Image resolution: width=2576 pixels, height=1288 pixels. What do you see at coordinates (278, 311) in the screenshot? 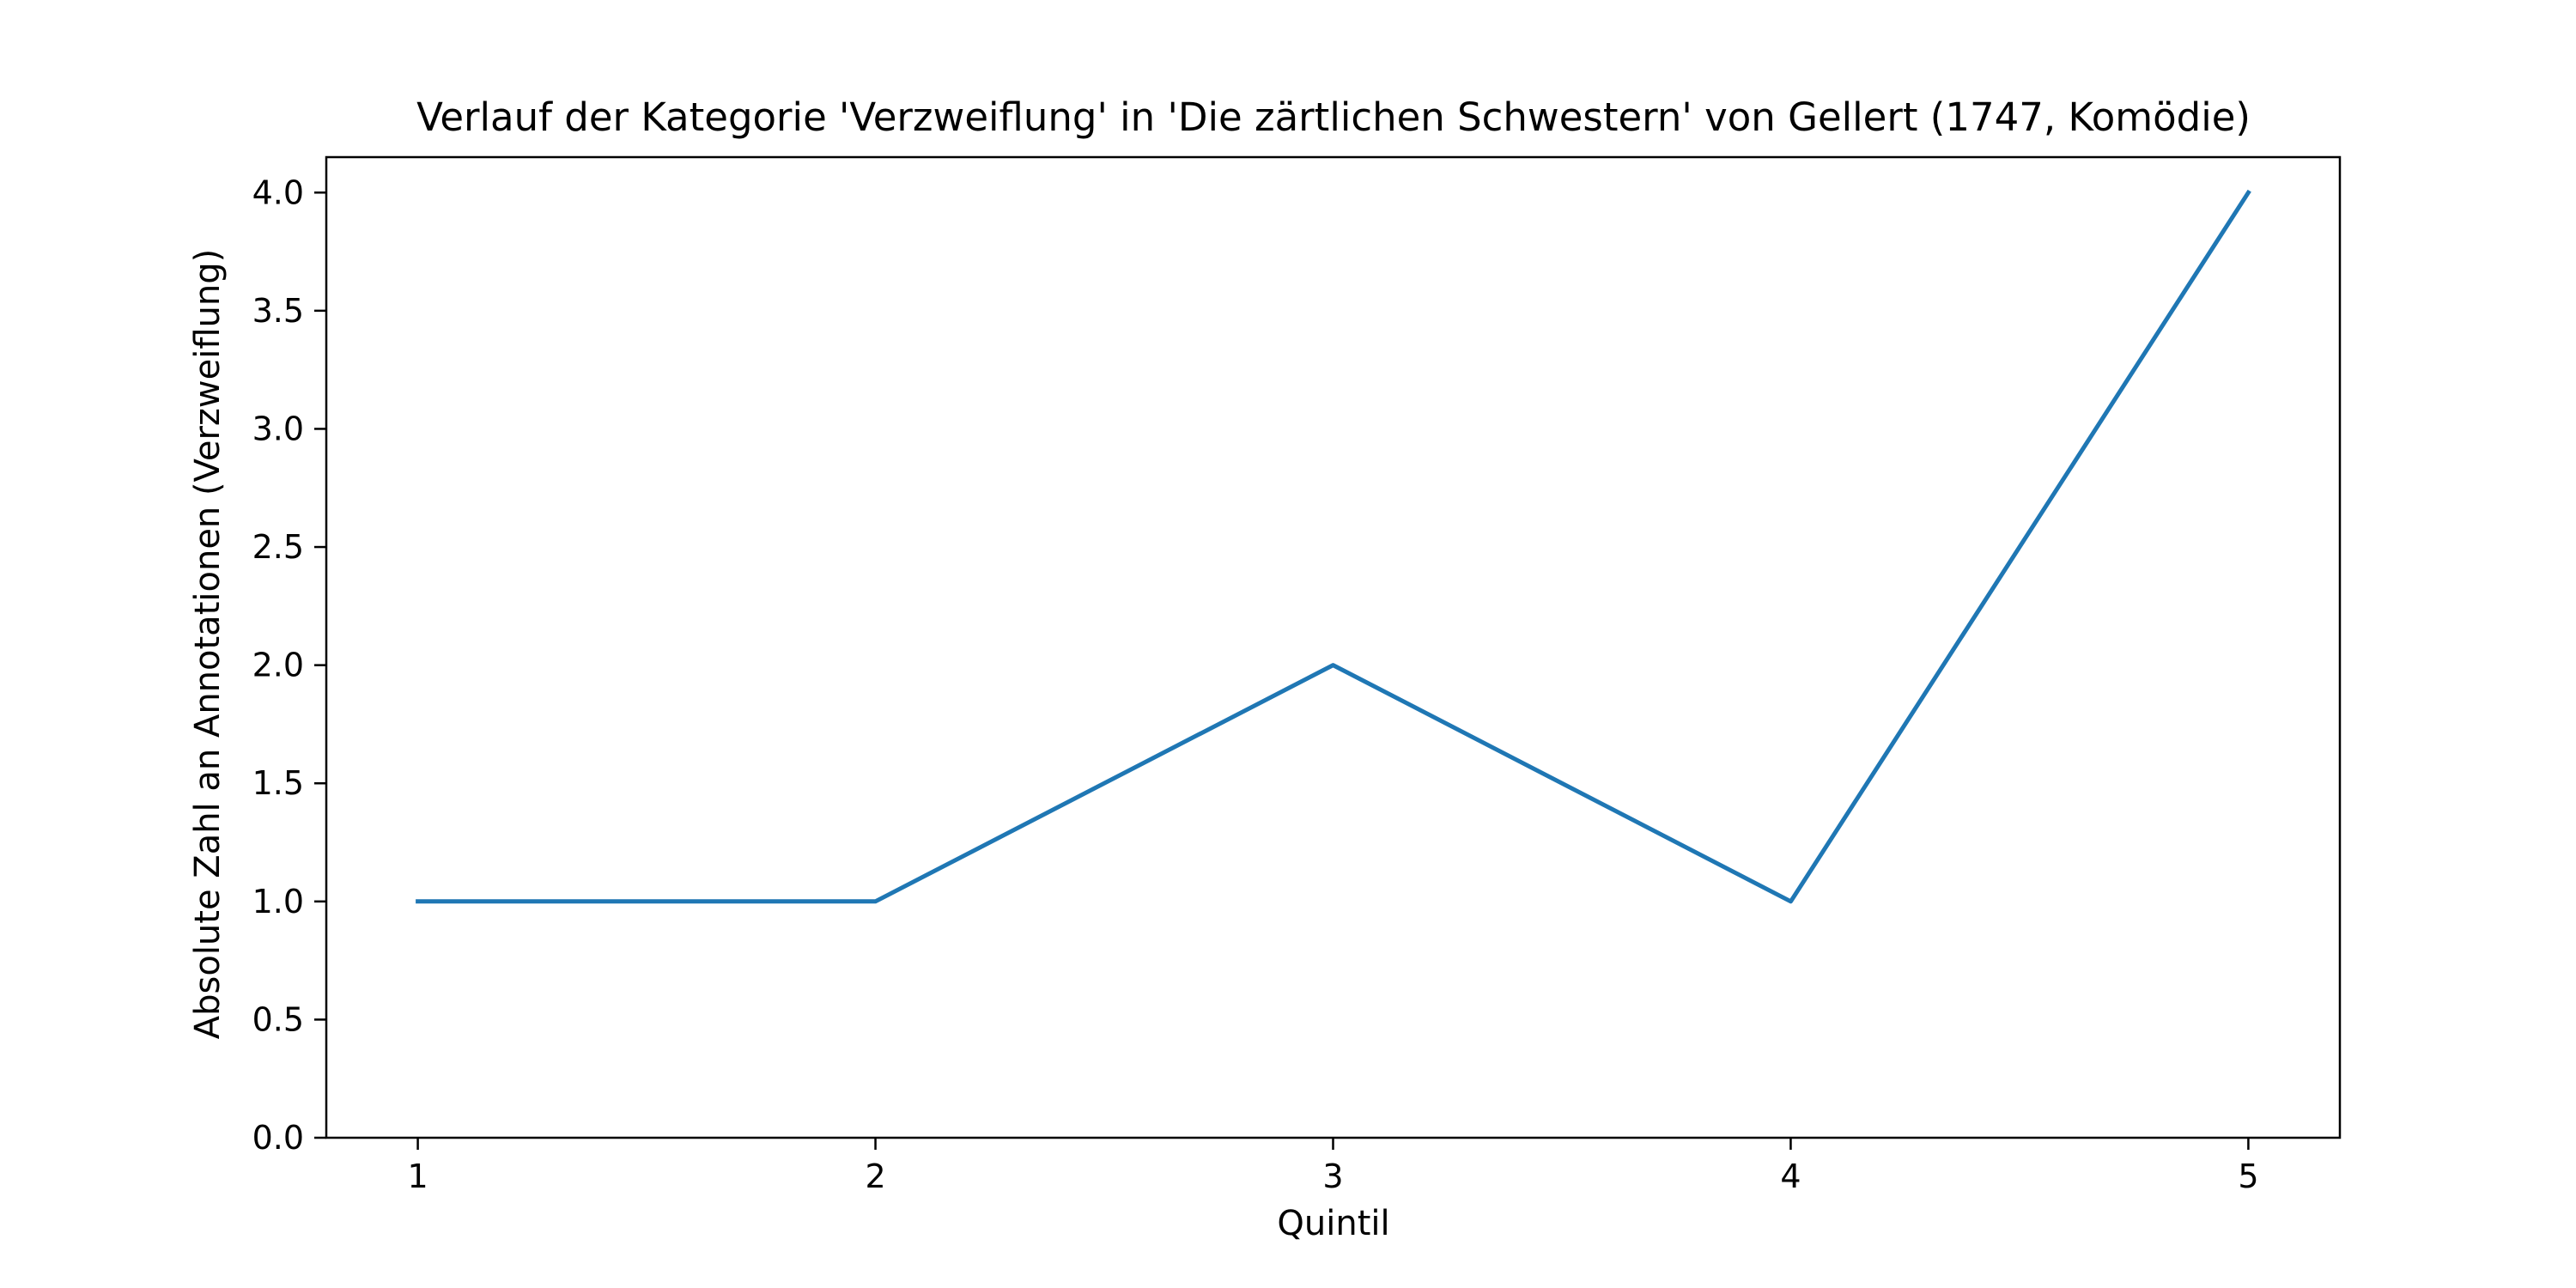
I see `y-tick-label: 3.5` at bounding box center [278, 311].